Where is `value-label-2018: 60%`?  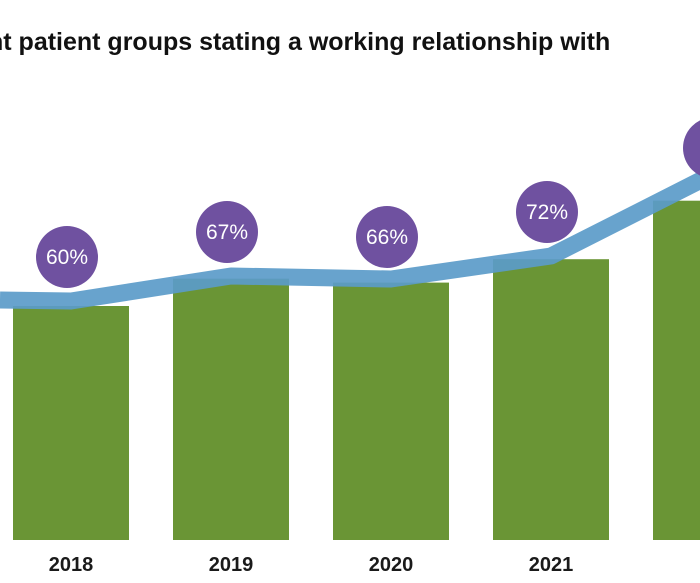
value-label-2018: 60% is located at coordinates (67, 257).